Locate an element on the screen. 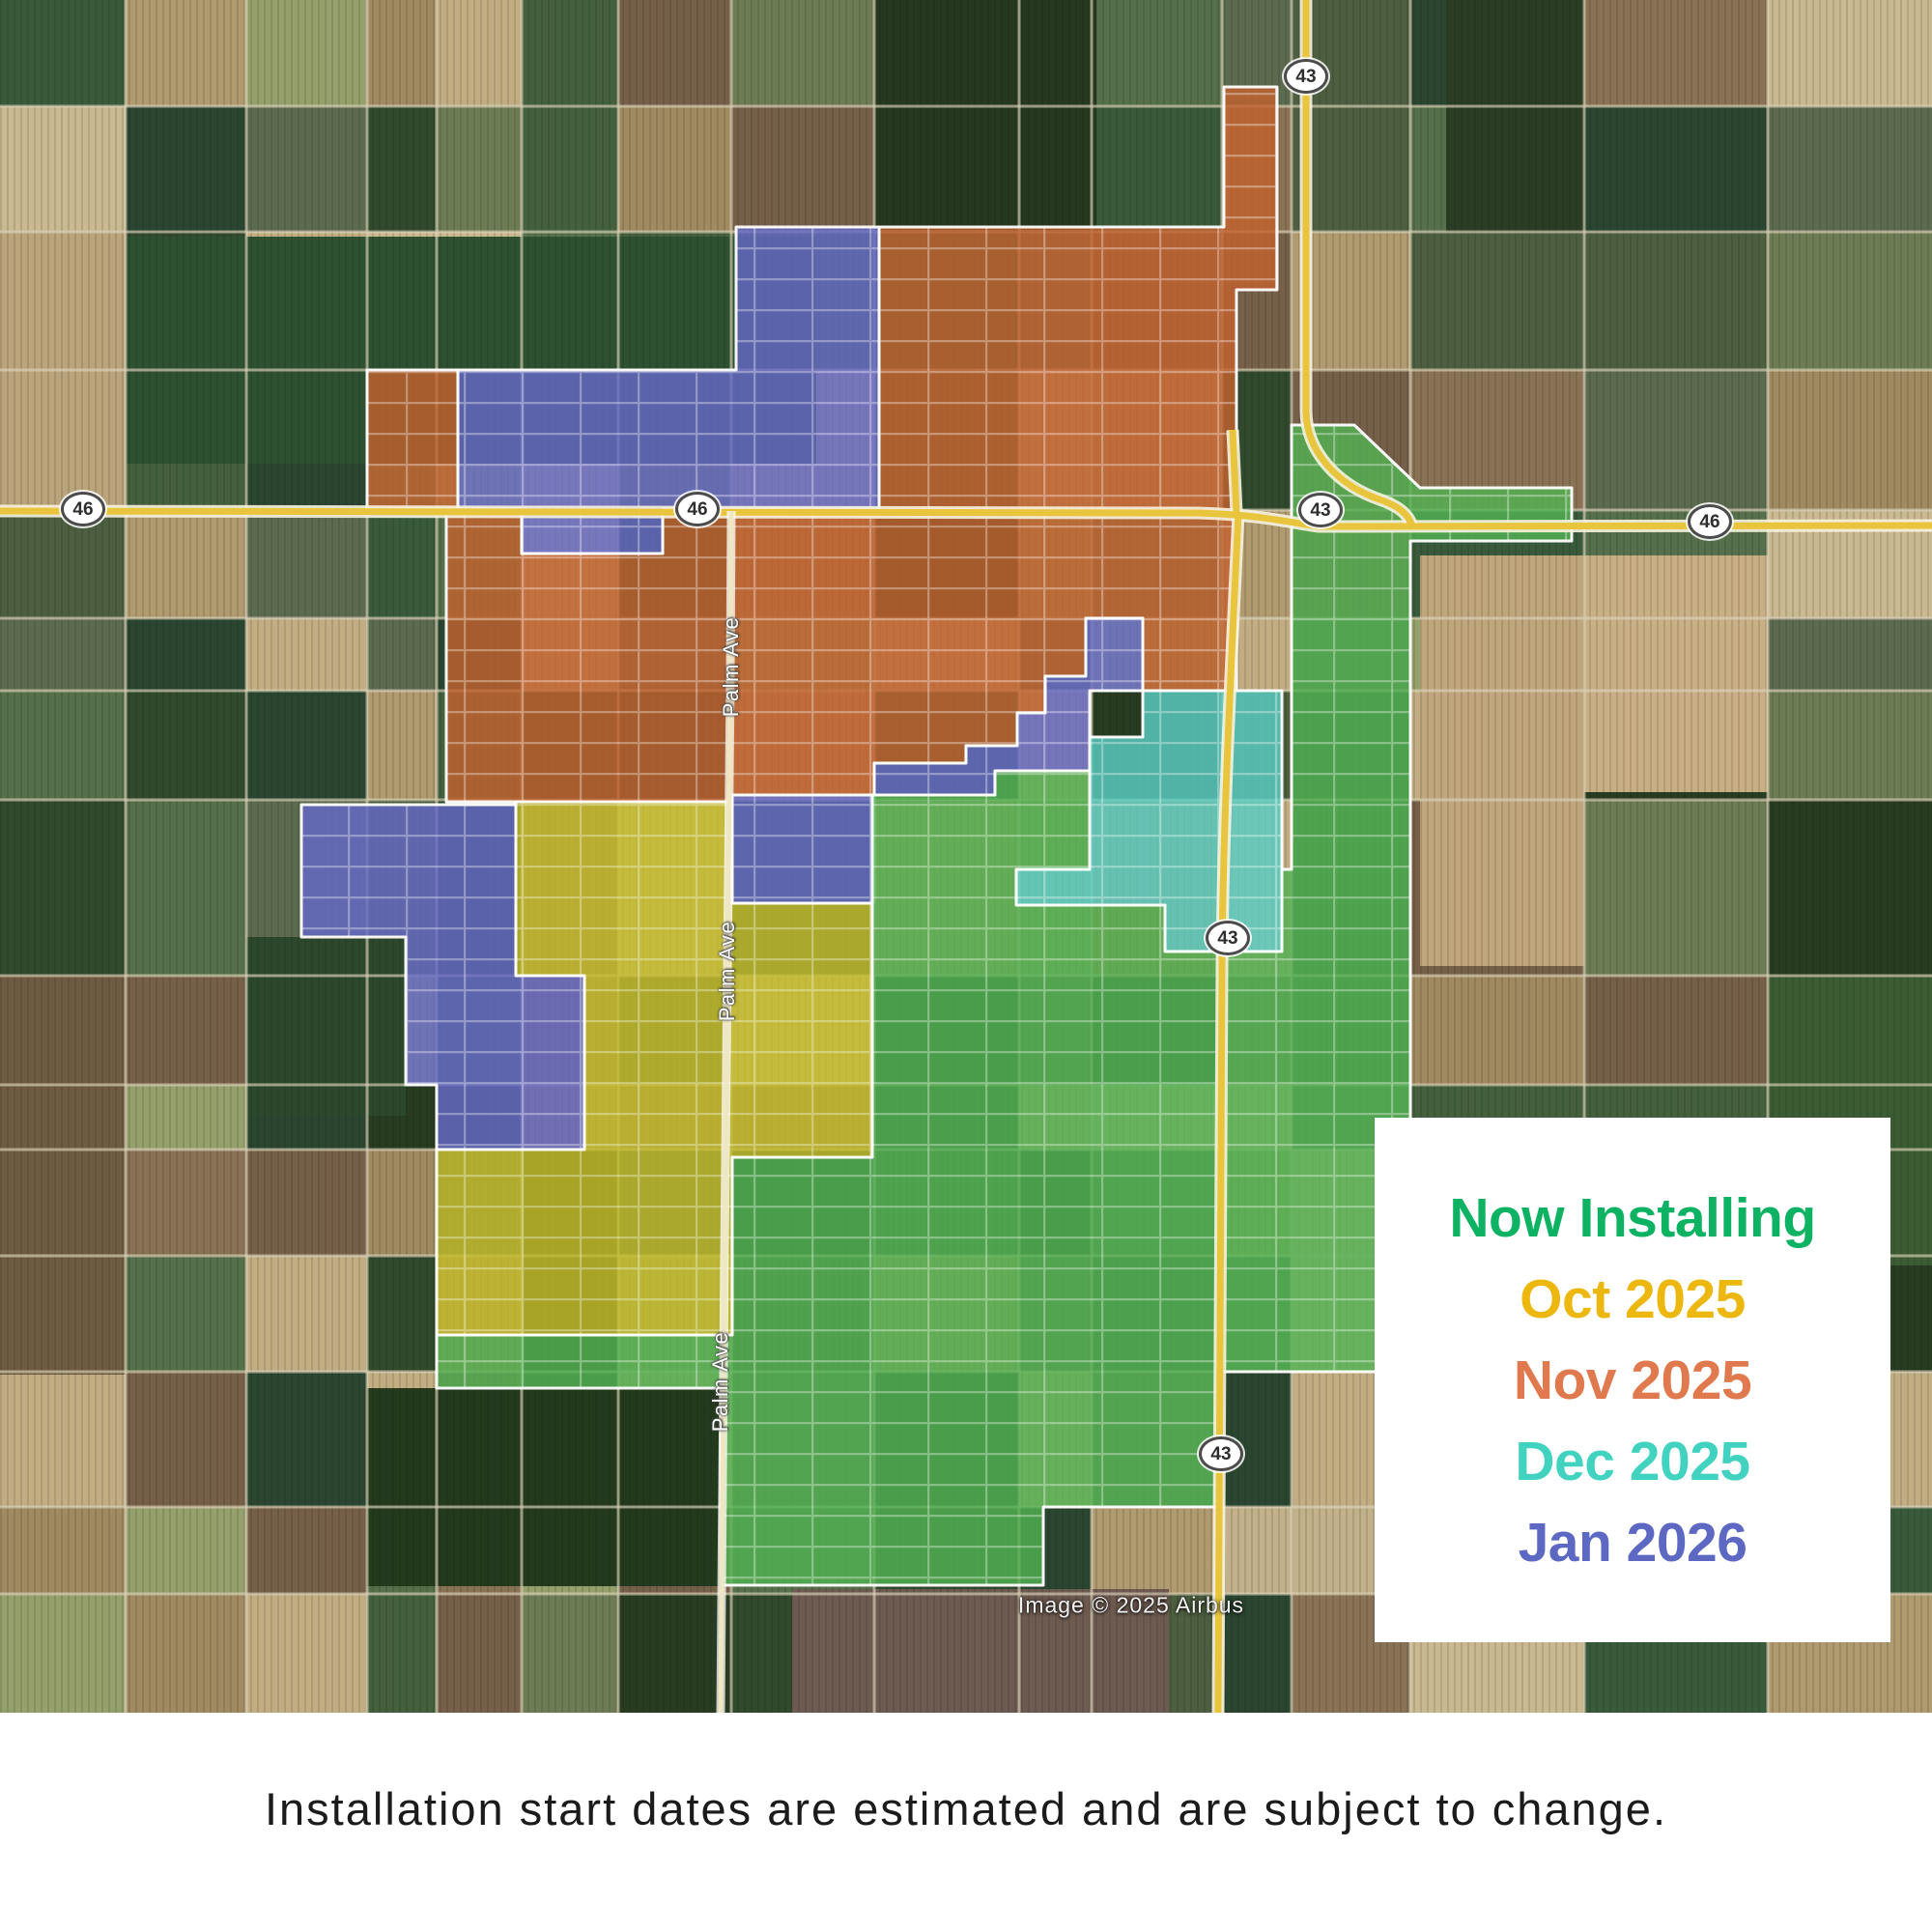  legend-item-now: Now Installing is located at coordinates (1632, 1217).